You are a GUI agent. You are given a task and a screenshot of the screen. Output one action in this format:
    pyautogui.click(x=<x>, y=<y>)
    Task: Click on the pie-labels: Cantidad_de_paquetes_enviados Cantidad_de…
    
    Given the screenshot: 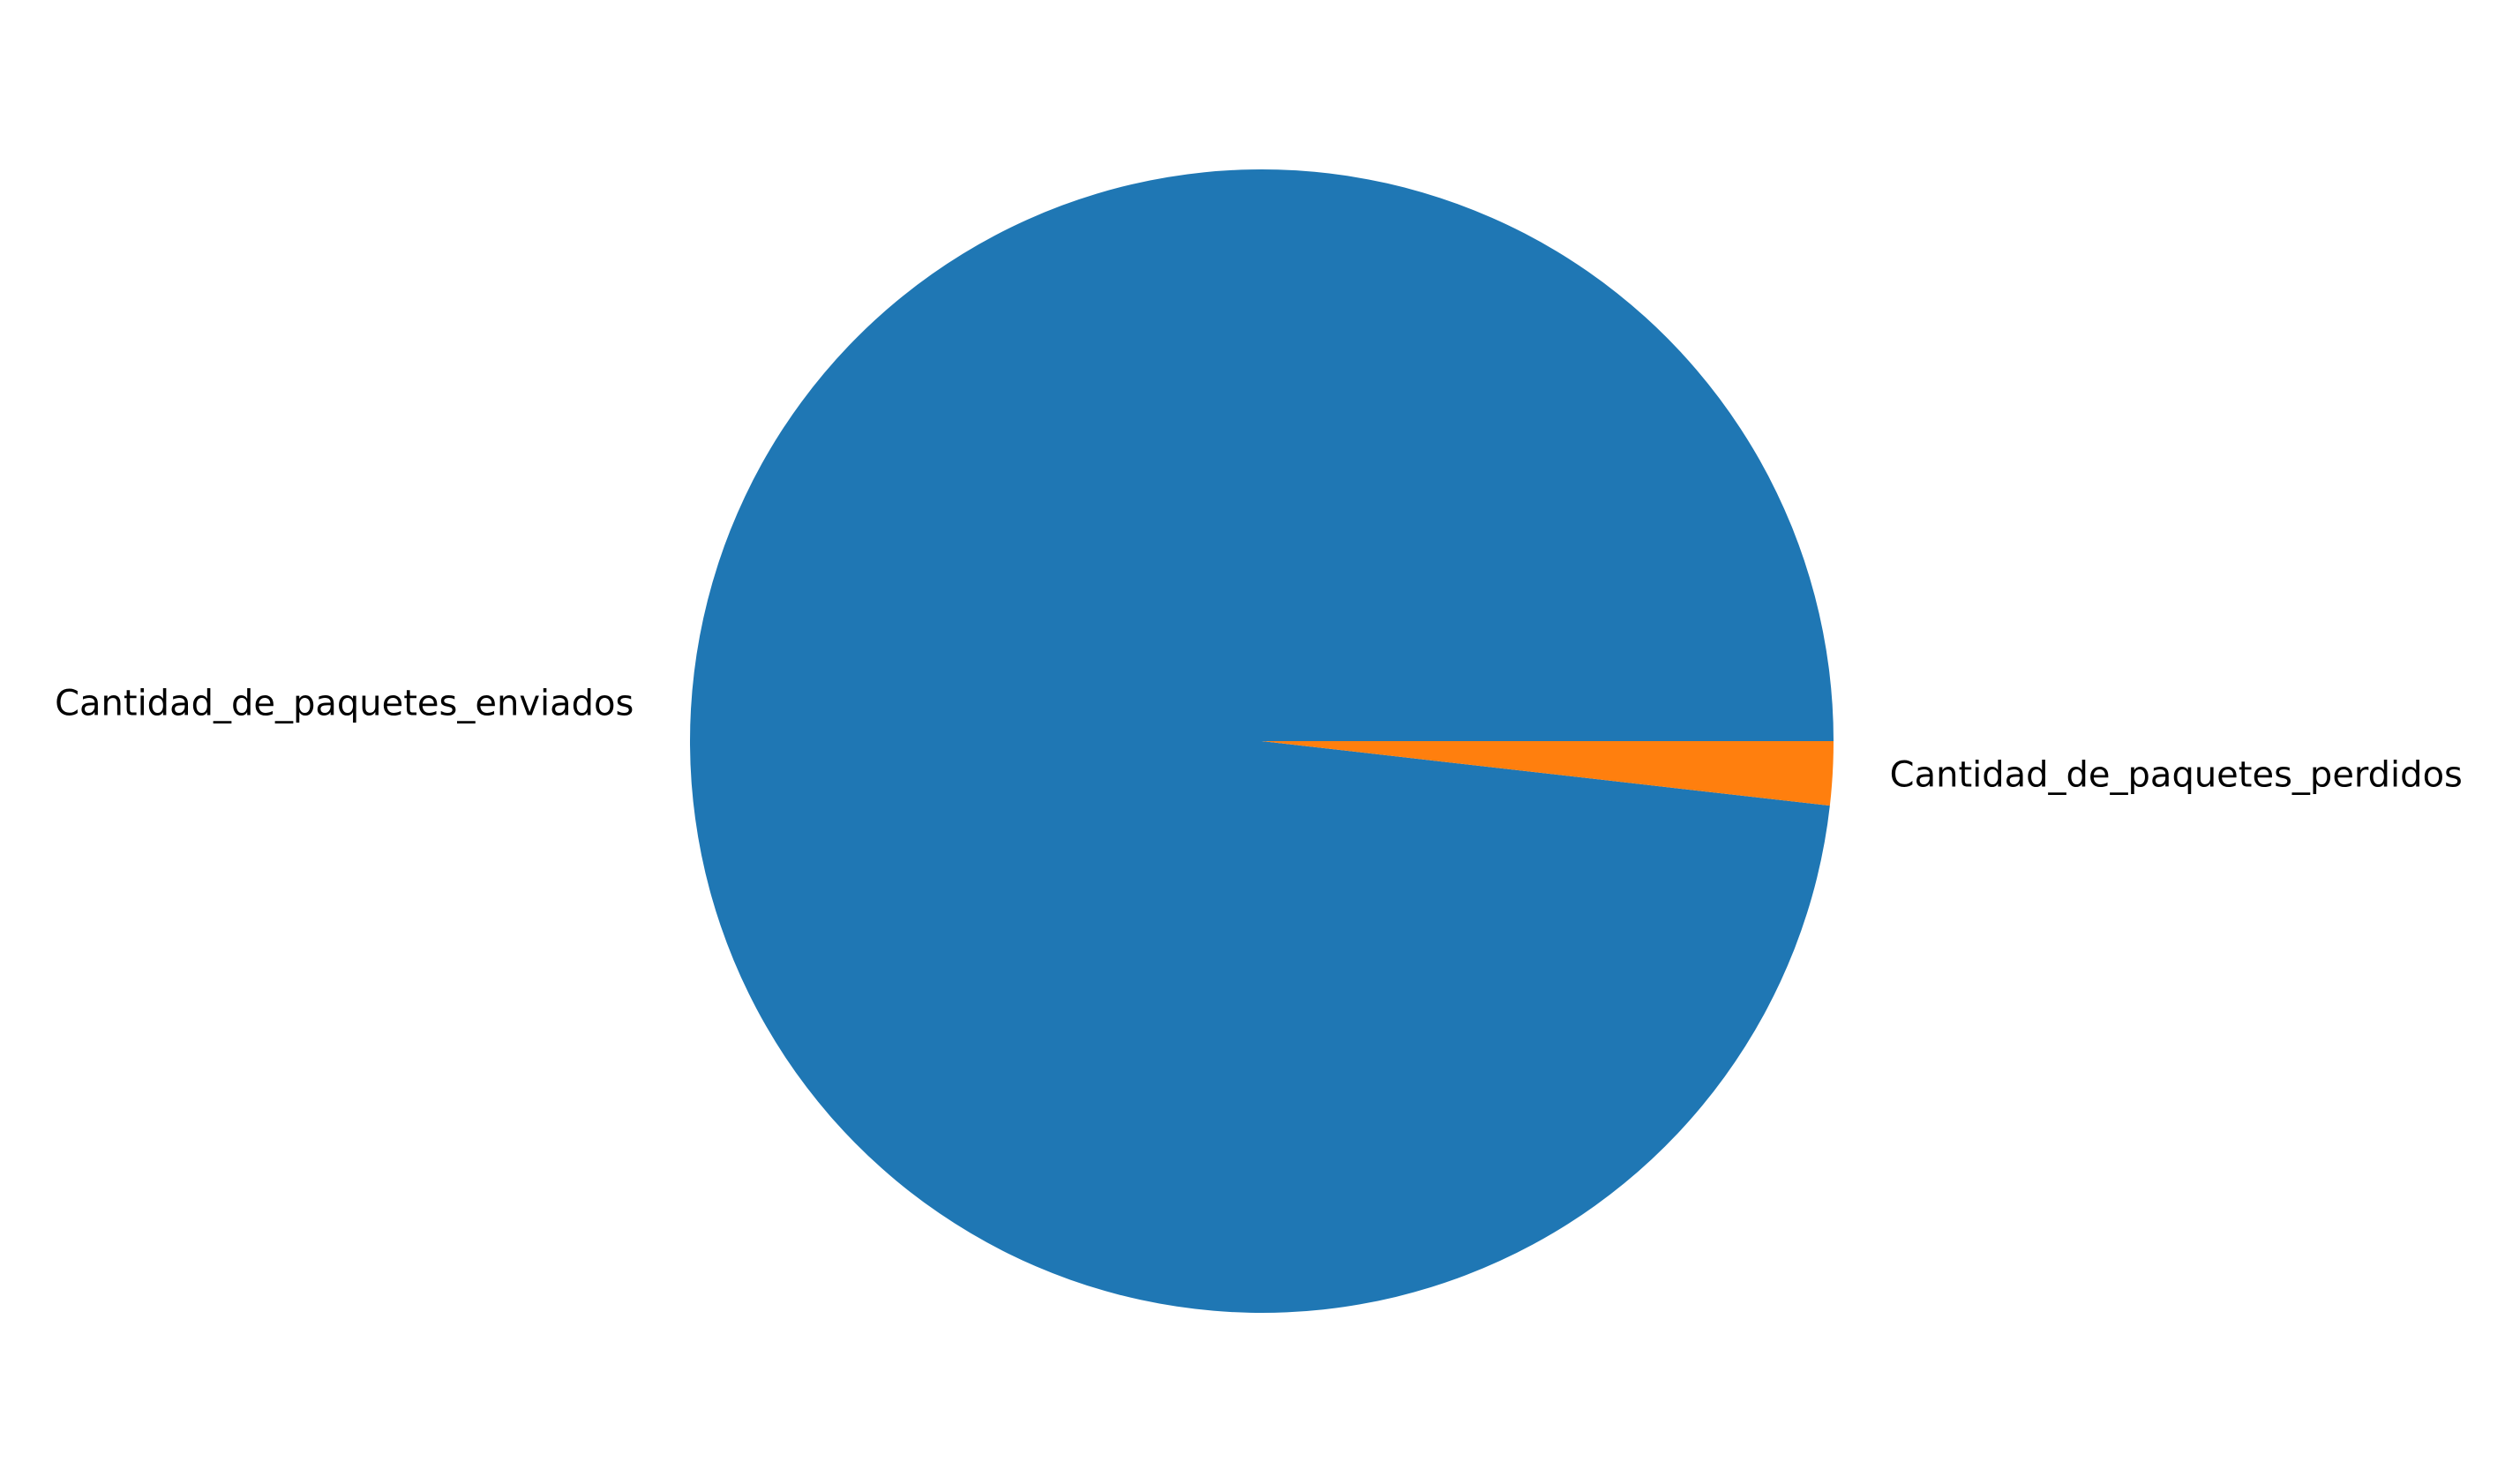 What is the action you would take?
    pyautogui.click(x=1259, y=740)
    